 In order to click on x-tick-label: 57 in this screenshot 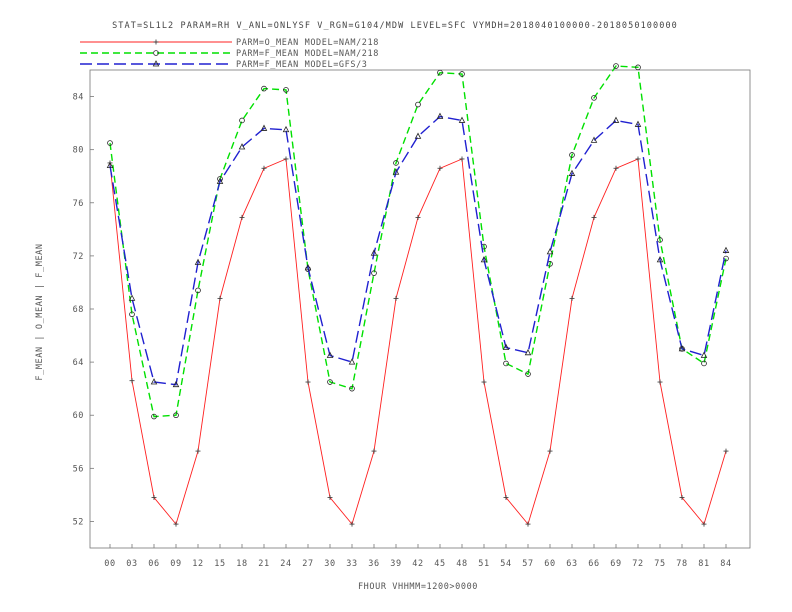, I will do `click(527, 564)`.